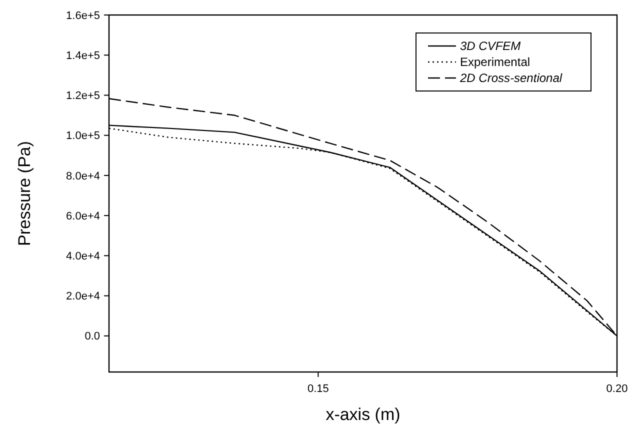 The image size is (643, 434). I want to click on y-tick-label: 1.0e+5, so click(83, 136).